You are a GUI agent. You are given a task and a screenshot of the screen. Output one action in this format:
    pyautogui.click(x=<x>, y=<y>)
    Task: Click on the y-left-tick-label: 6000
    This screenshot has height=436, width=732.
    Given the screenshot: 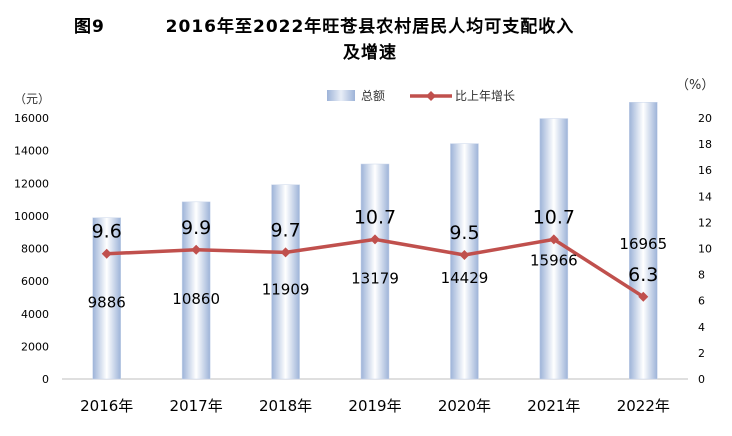 What is the action you would take?
    pyautogui.click(x=35, y=281)
    